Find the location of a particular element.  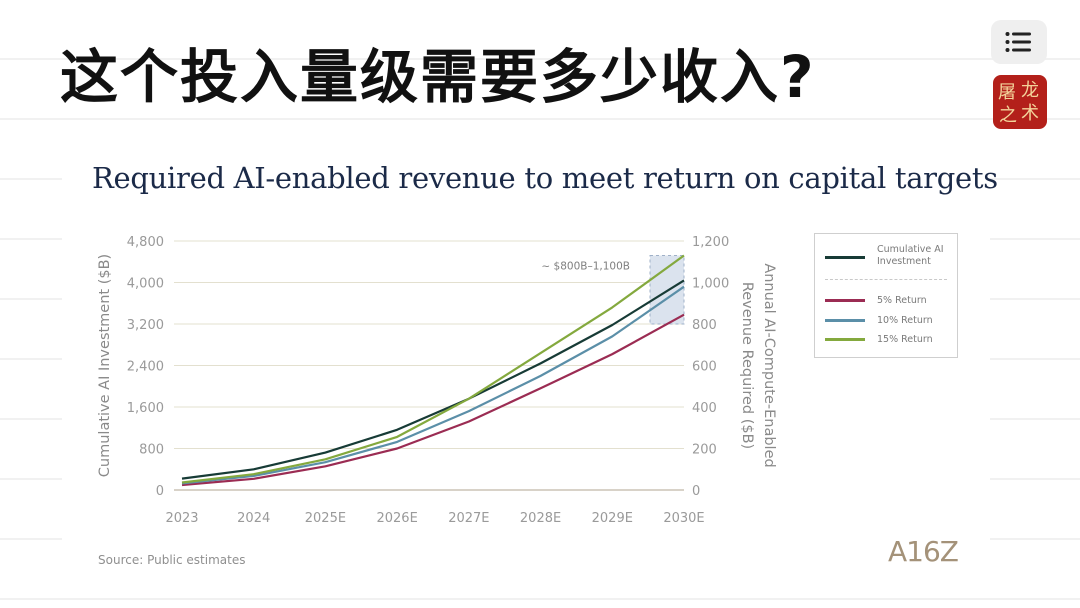

y-left-tick-label: 3,200 is located at coordinates (145, 325).